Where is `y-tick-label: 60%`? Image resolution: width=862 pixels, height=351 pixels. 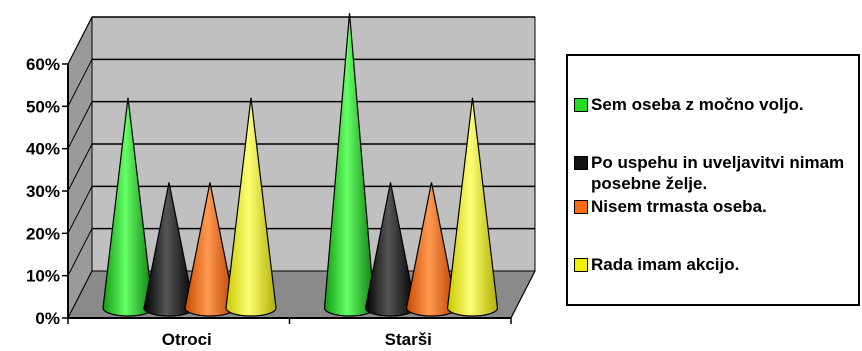 y-tick-label: 60% is located at coordinates (43, 64).